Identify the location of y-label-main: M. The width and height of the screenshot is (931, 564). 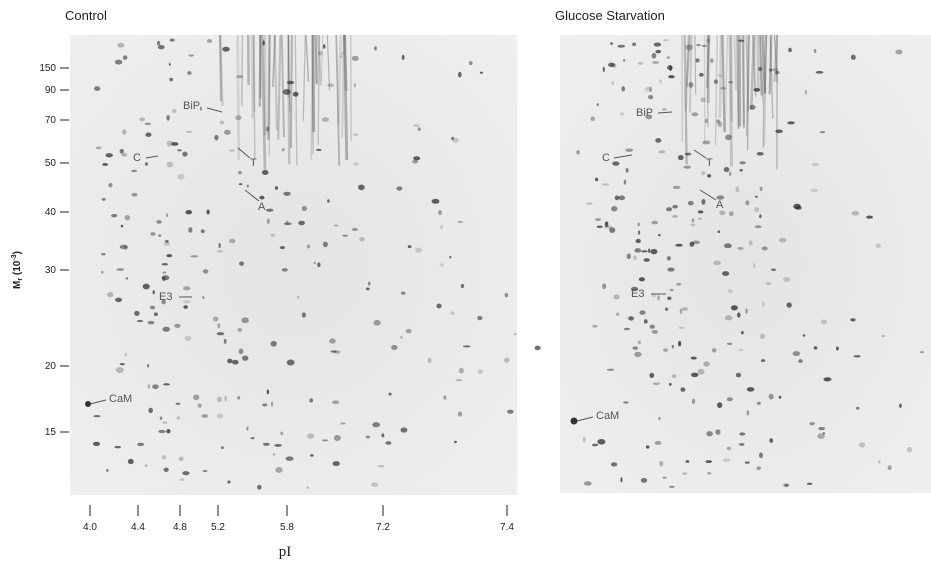
(17, 285).